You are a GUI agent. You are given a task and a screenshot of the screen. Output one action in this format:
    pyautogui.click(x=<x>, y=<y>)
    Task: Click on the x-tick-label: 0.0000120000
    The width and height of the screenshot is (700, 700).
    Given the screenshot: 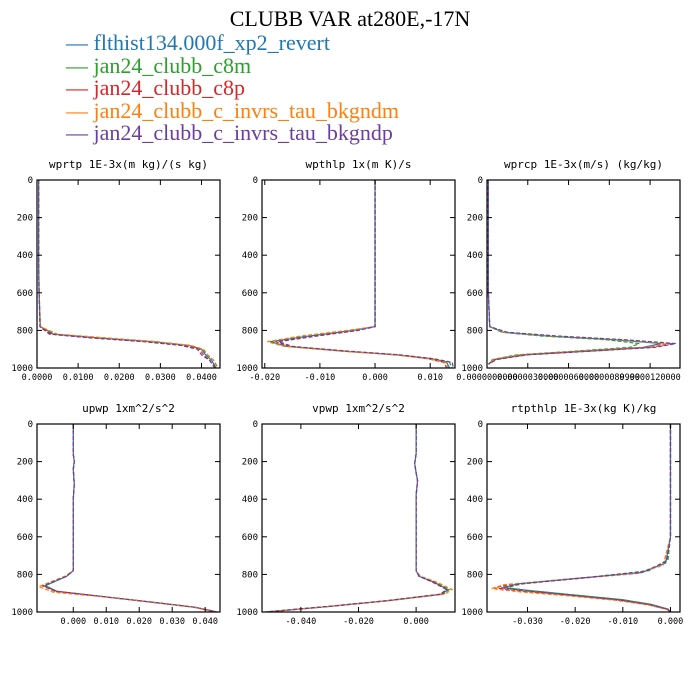 What is the action you would take?
    pyautogui.click(x=649, y=378)
    